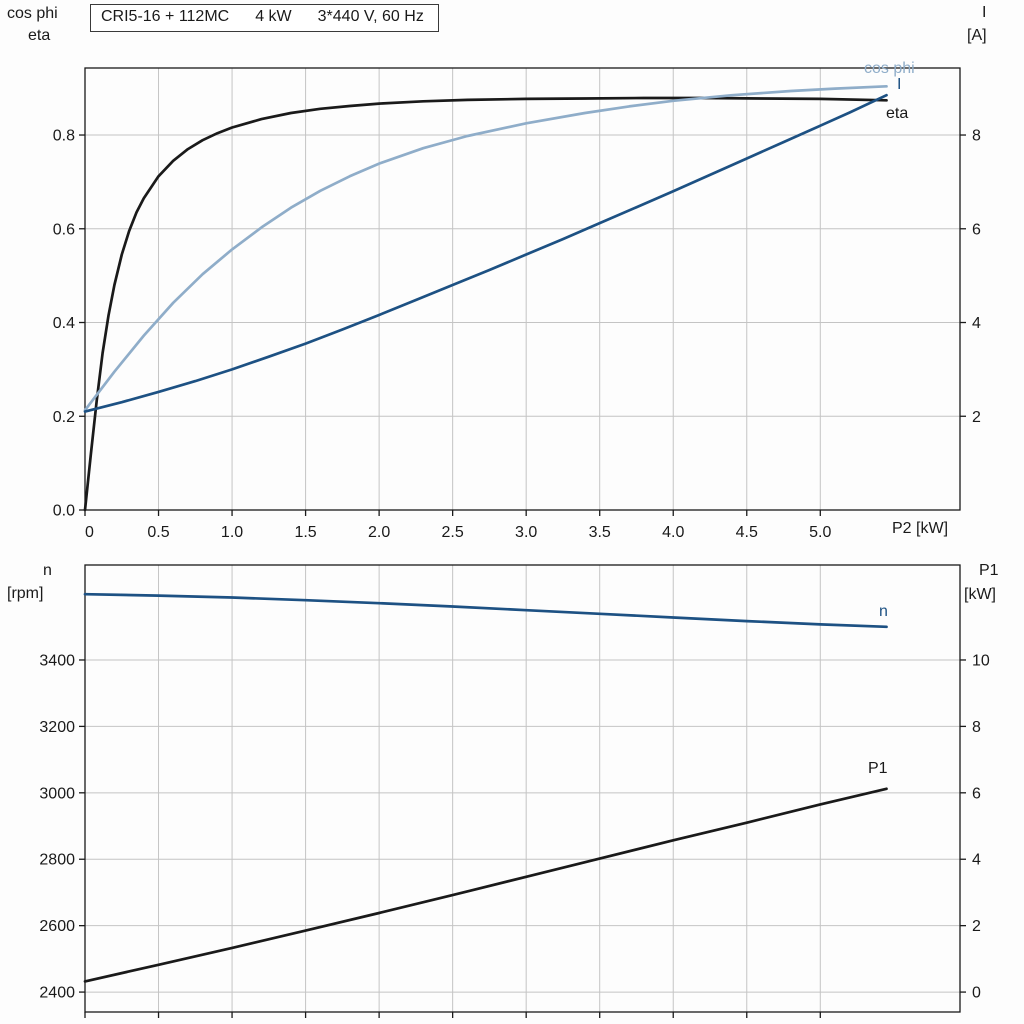 Image resolution: width=1024 pixels, height=1024 pixels. What do you see at coordinates (878, 768) in the screenshot?
I see `curve-label-p1: P1` at bounding box center [878, 768].